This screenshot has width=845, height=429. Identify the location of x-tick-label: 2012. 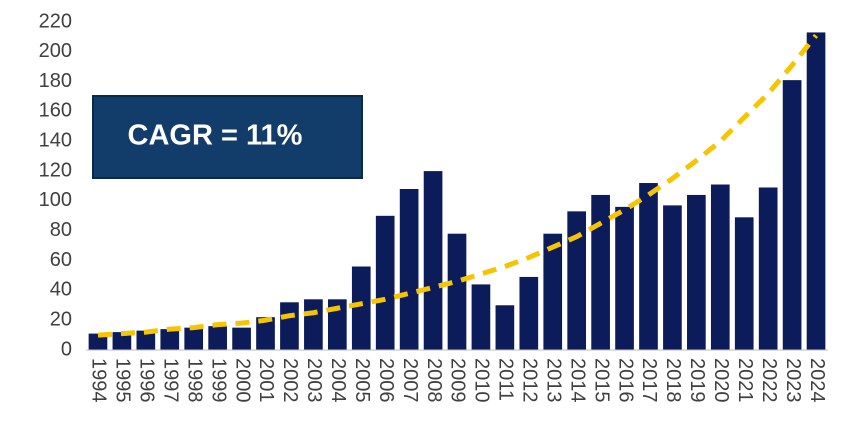
(530, 380).